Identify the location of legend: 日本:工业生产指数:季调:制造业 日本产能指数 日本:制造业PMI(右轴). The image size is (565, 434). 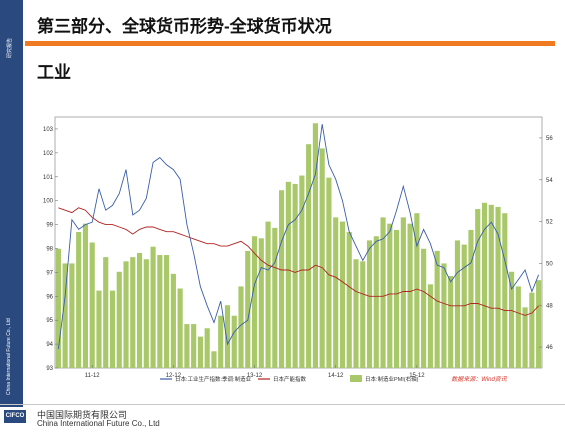
(289, 379).